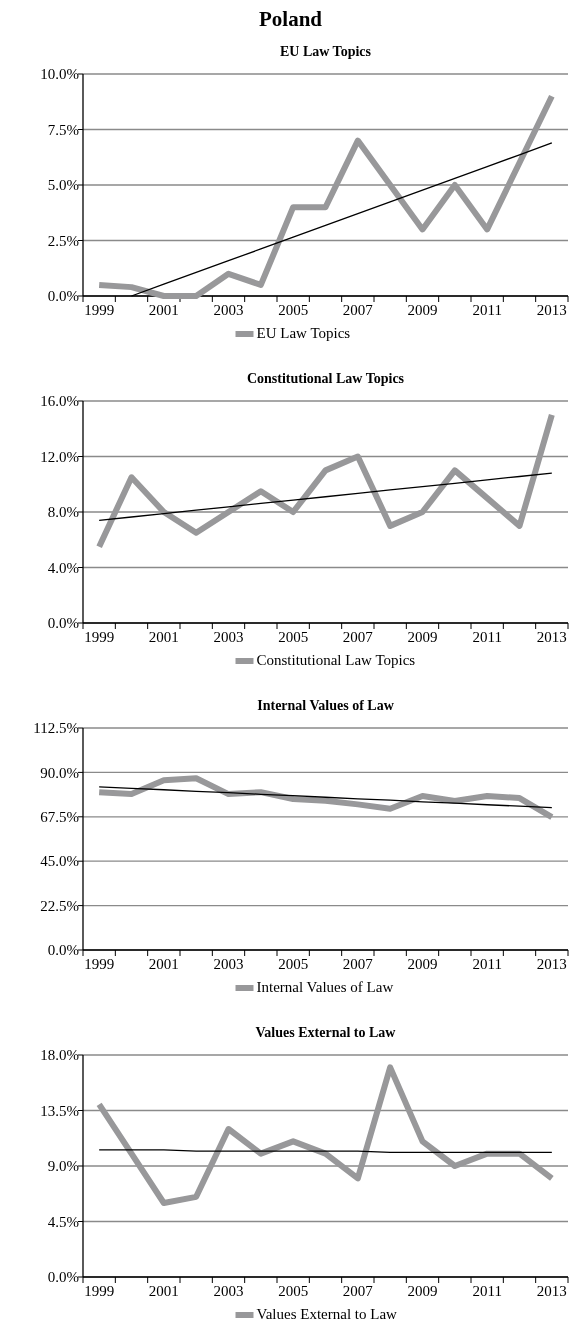 Image resolution: width=573 pixels, height=1328 pixels. I want to click on y-tick-label: 112.5%, so click(56, 728).